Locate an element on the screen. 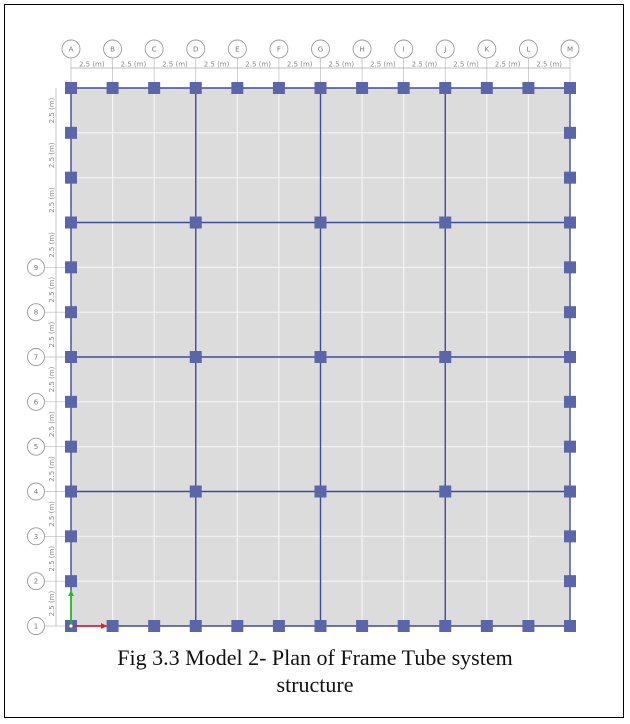 The image size is (630, 724). xy-axis-icon is located at coordinates (71, 626).